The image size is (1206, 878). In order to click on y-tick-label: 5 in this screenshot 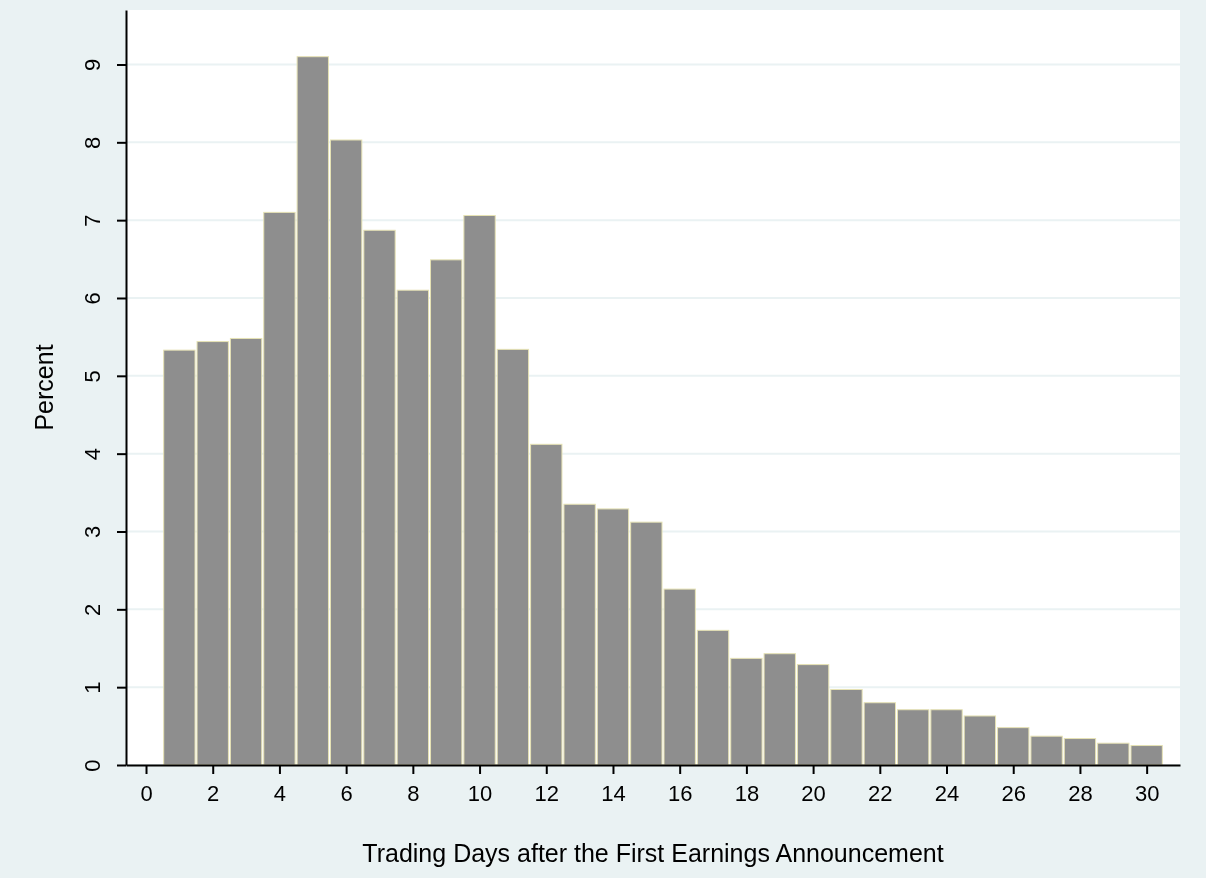, I will do `click(92, 376)`.